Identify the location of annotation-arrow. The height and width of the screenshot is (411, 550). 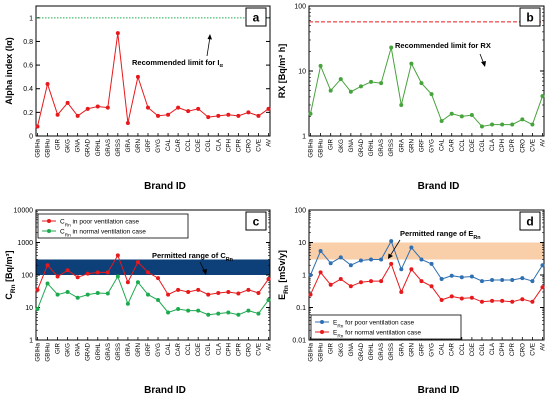
(208, 46).